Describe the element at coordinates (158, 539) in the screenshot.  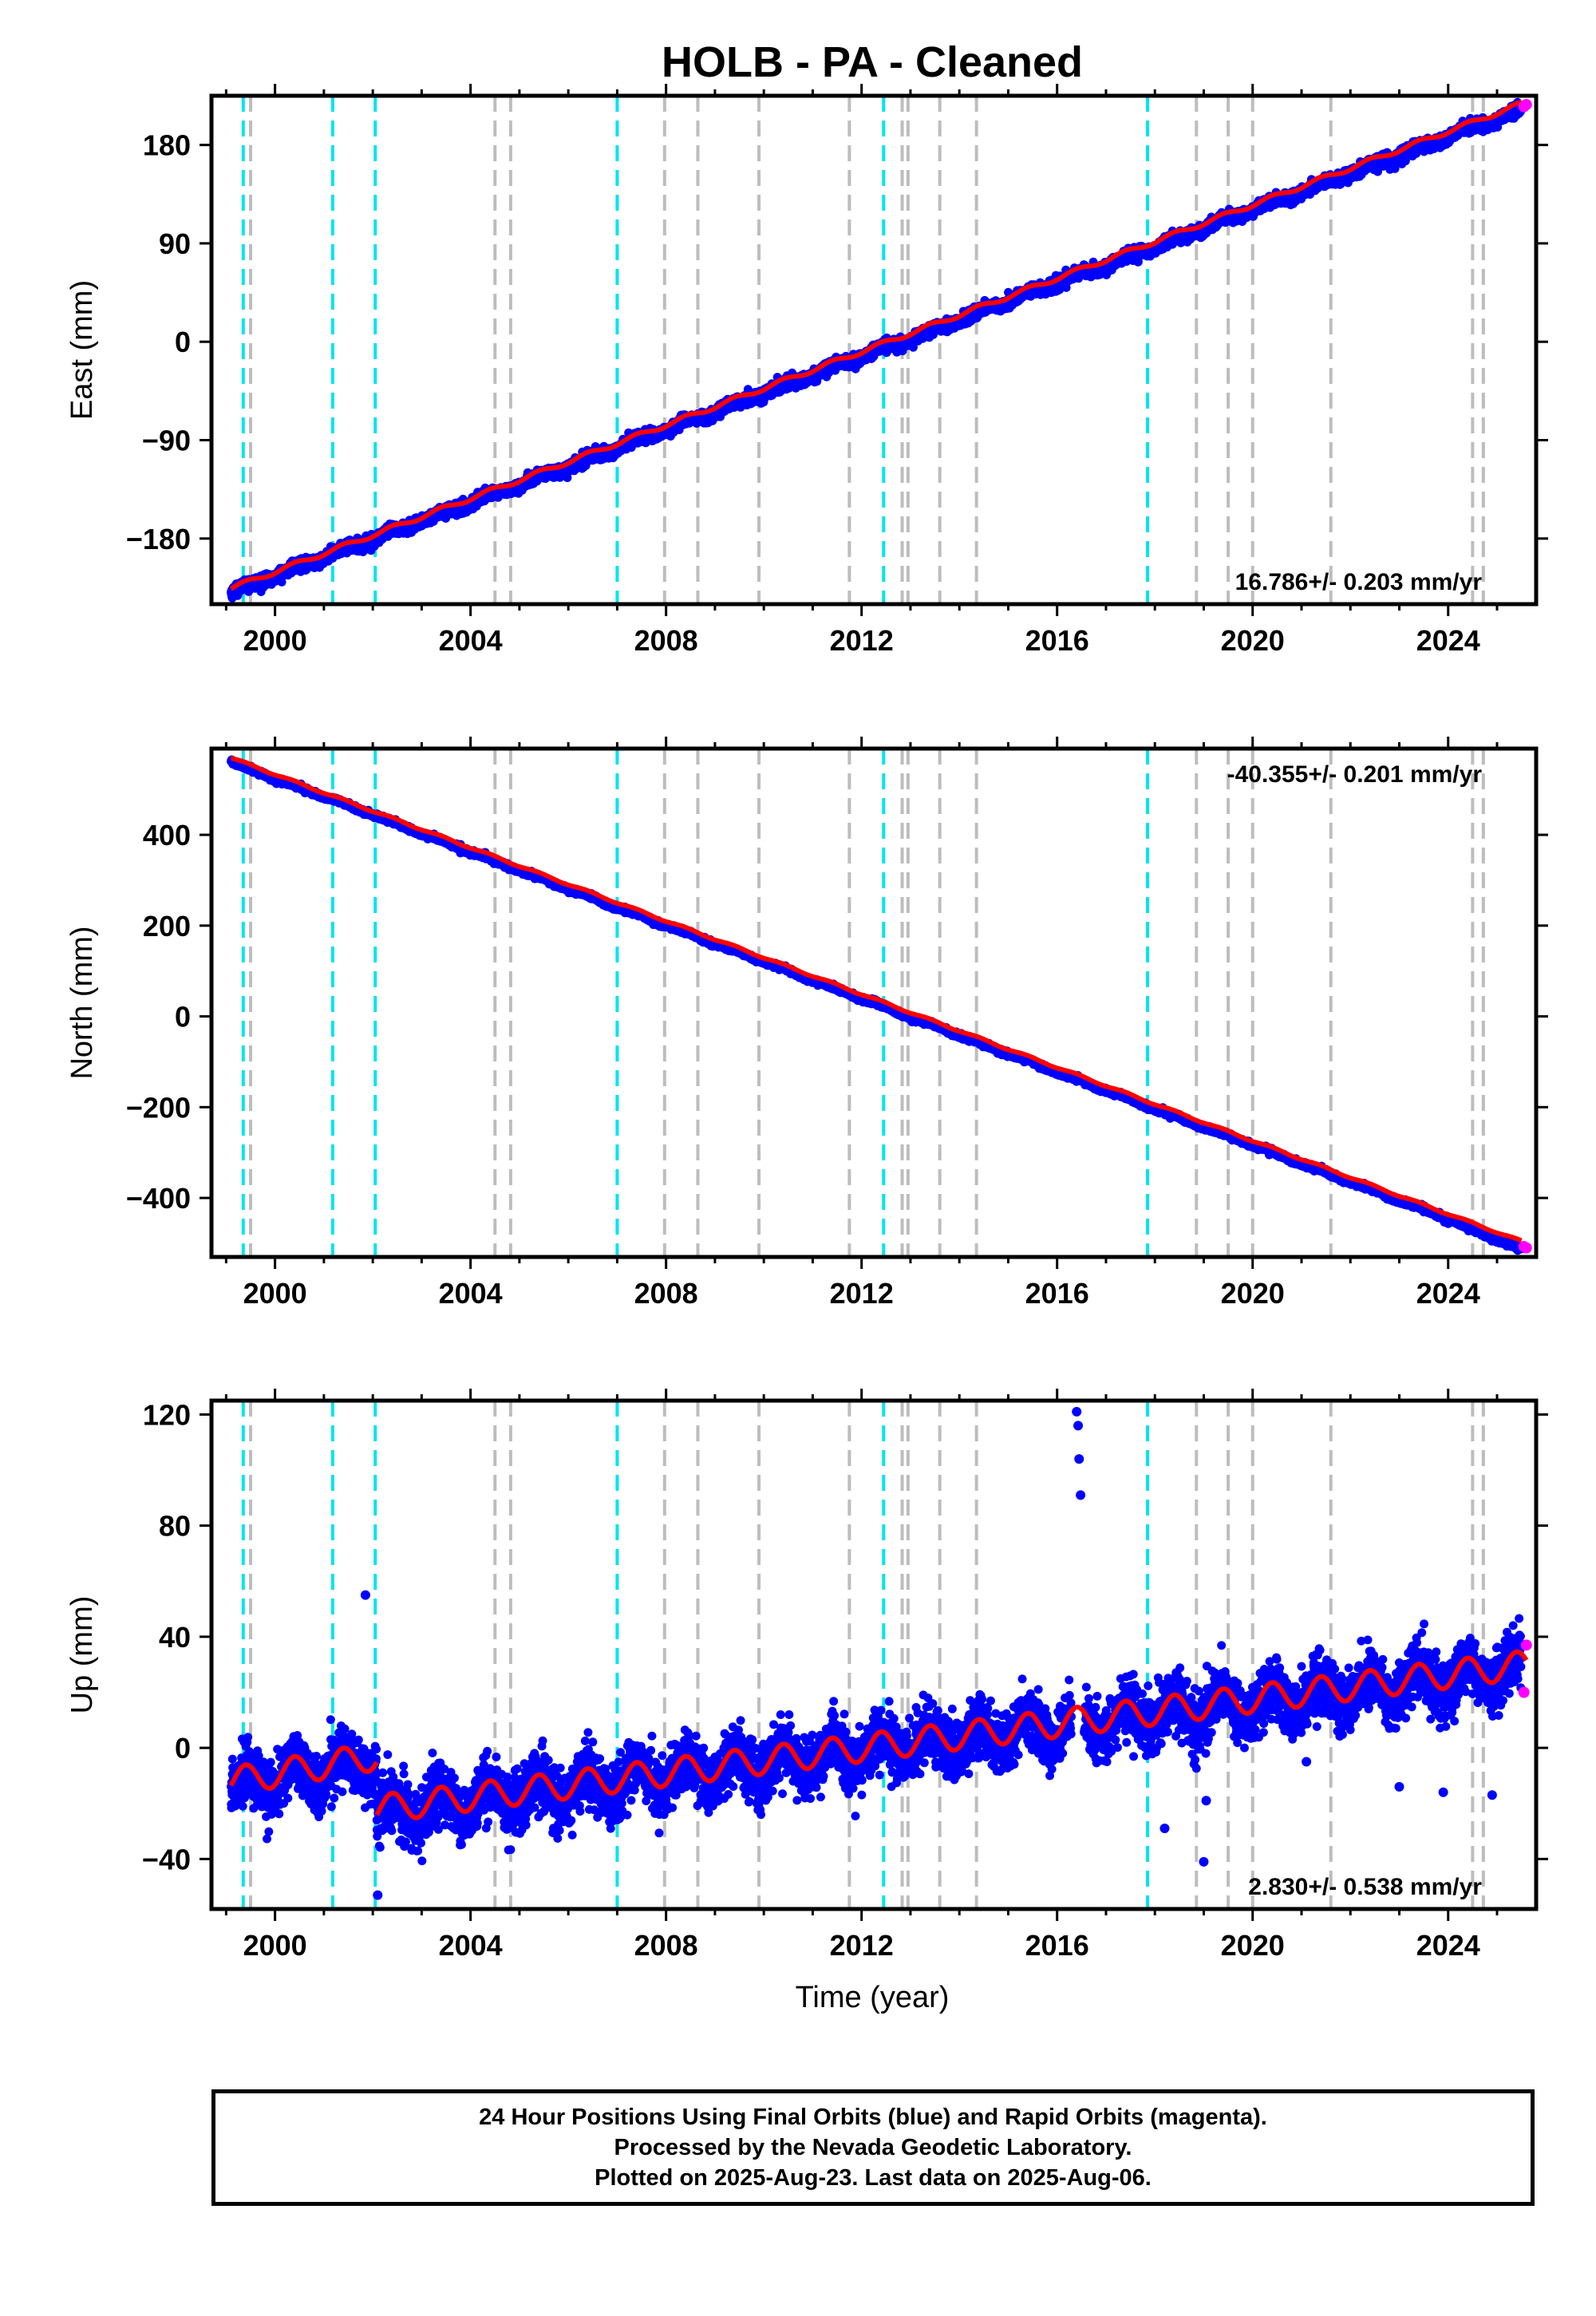
I see `y-tick-label: −180` at that location.